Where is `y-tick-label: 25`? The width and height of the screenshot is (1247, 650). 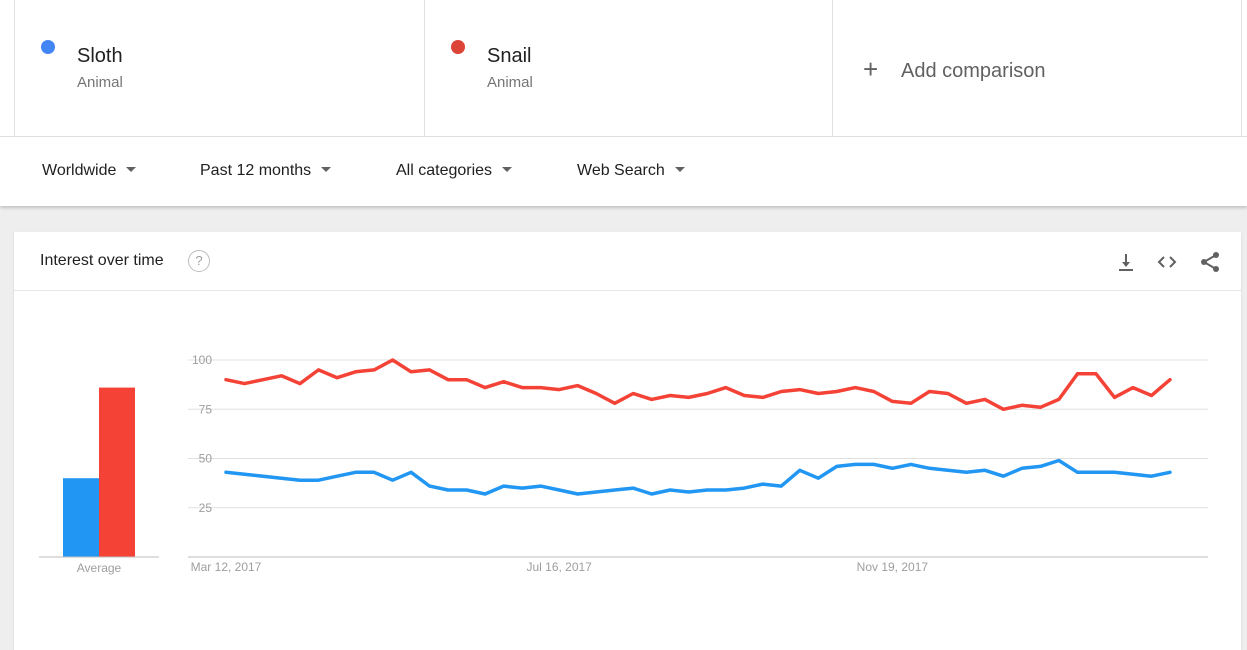
y-tick-label: 25 is located at coordinates (206, 508).